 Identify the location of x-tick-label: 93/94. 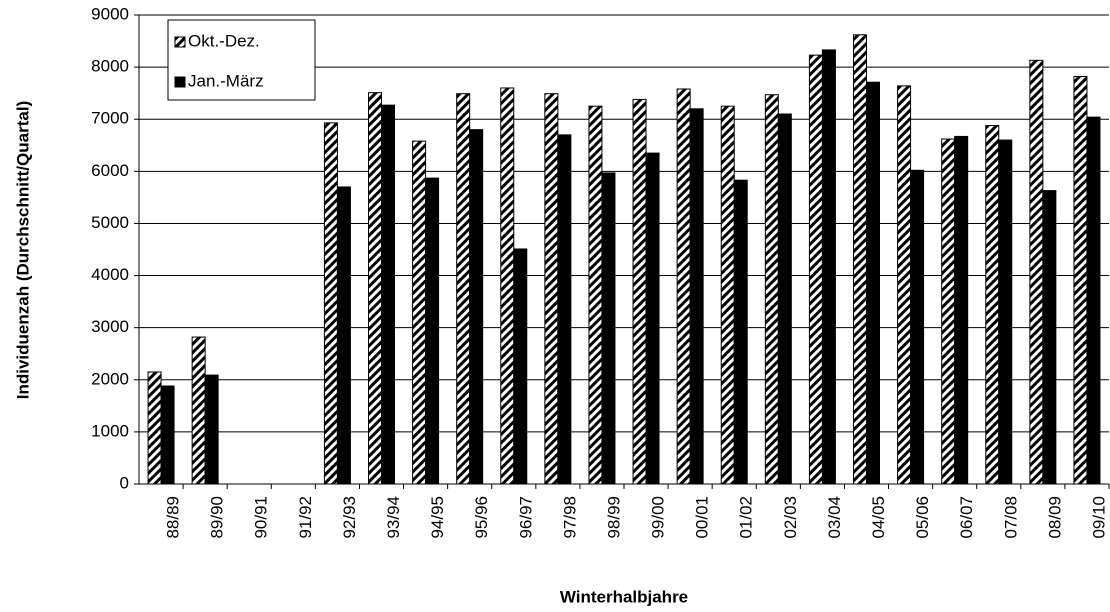
(393, 517).